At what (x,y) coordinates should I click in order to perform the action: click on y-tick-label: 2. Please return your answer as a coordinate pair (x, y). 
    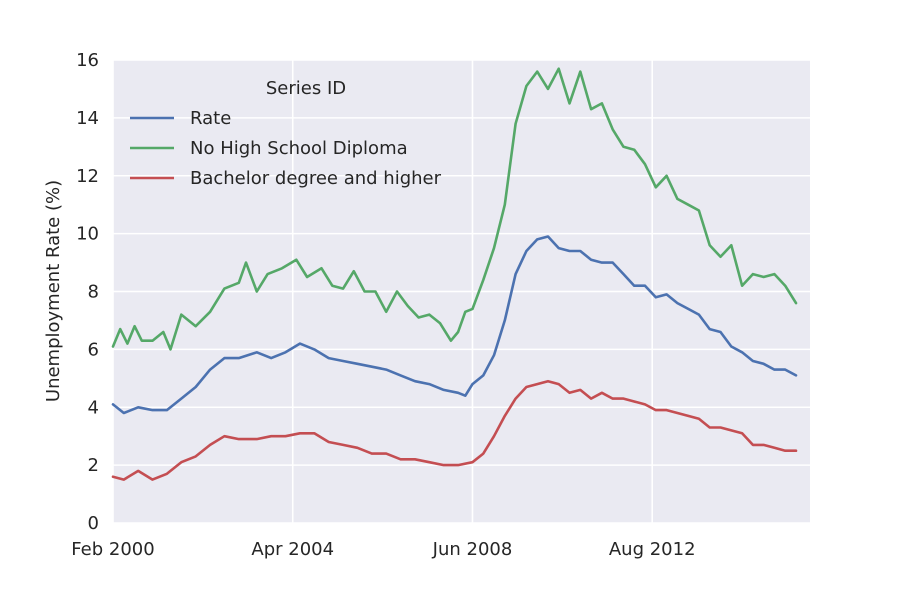
    Looking at the image, I should click on (93, 465).